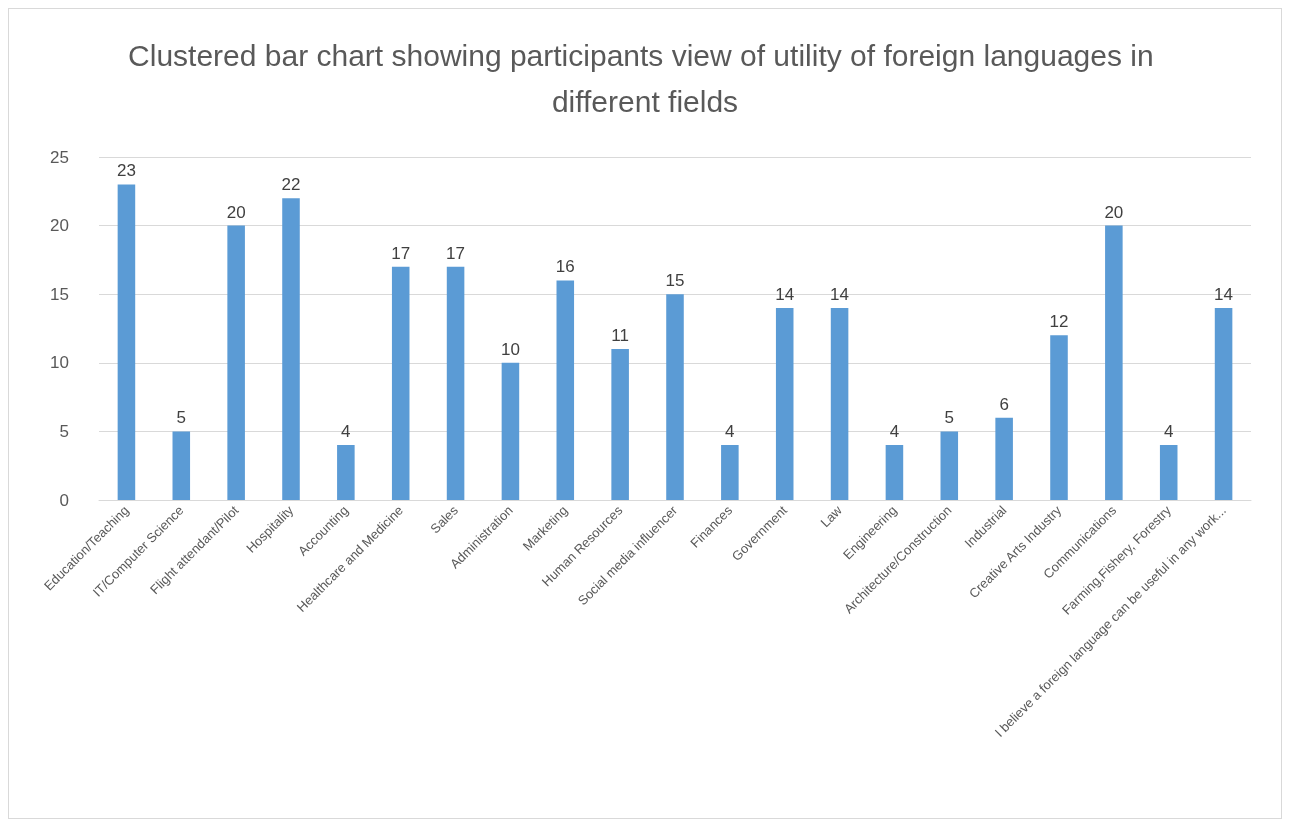 This screenshot has width=1290, height=827. Describe the element at coordinates (831, 516) in the screenshot. I see `x-tick-label: Law` at that location.